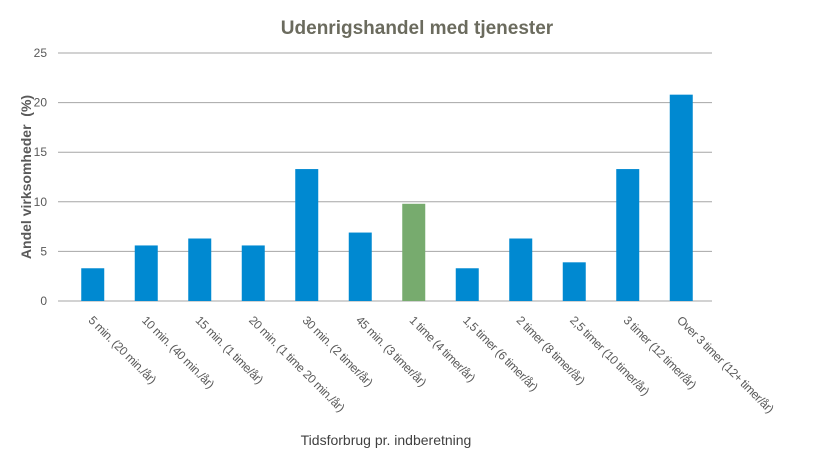 This screenshot has height=476, width=835. What do you see at coordinates (41, 202) in the screenshot?
I see `y-tick-label: 10` at bounding box center [41, 202].